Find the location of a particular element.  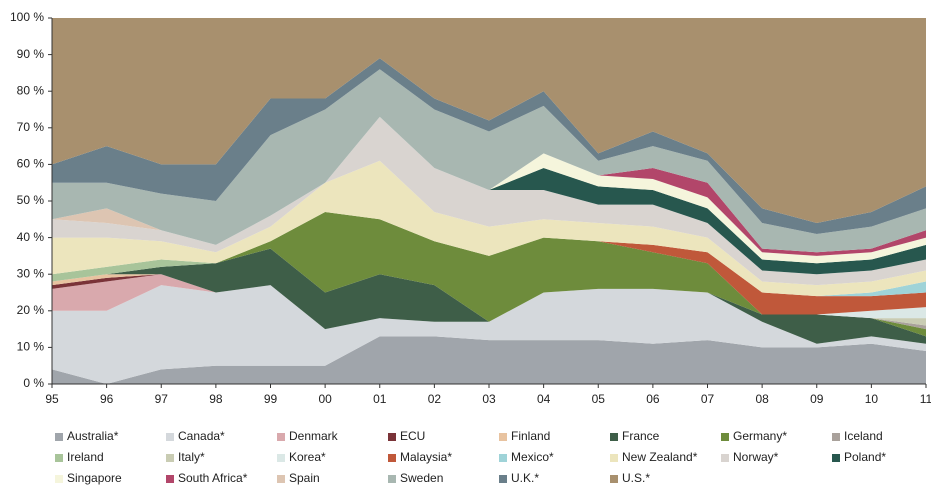

y-tick-label: 60 % is located at coordinates (31, 164).